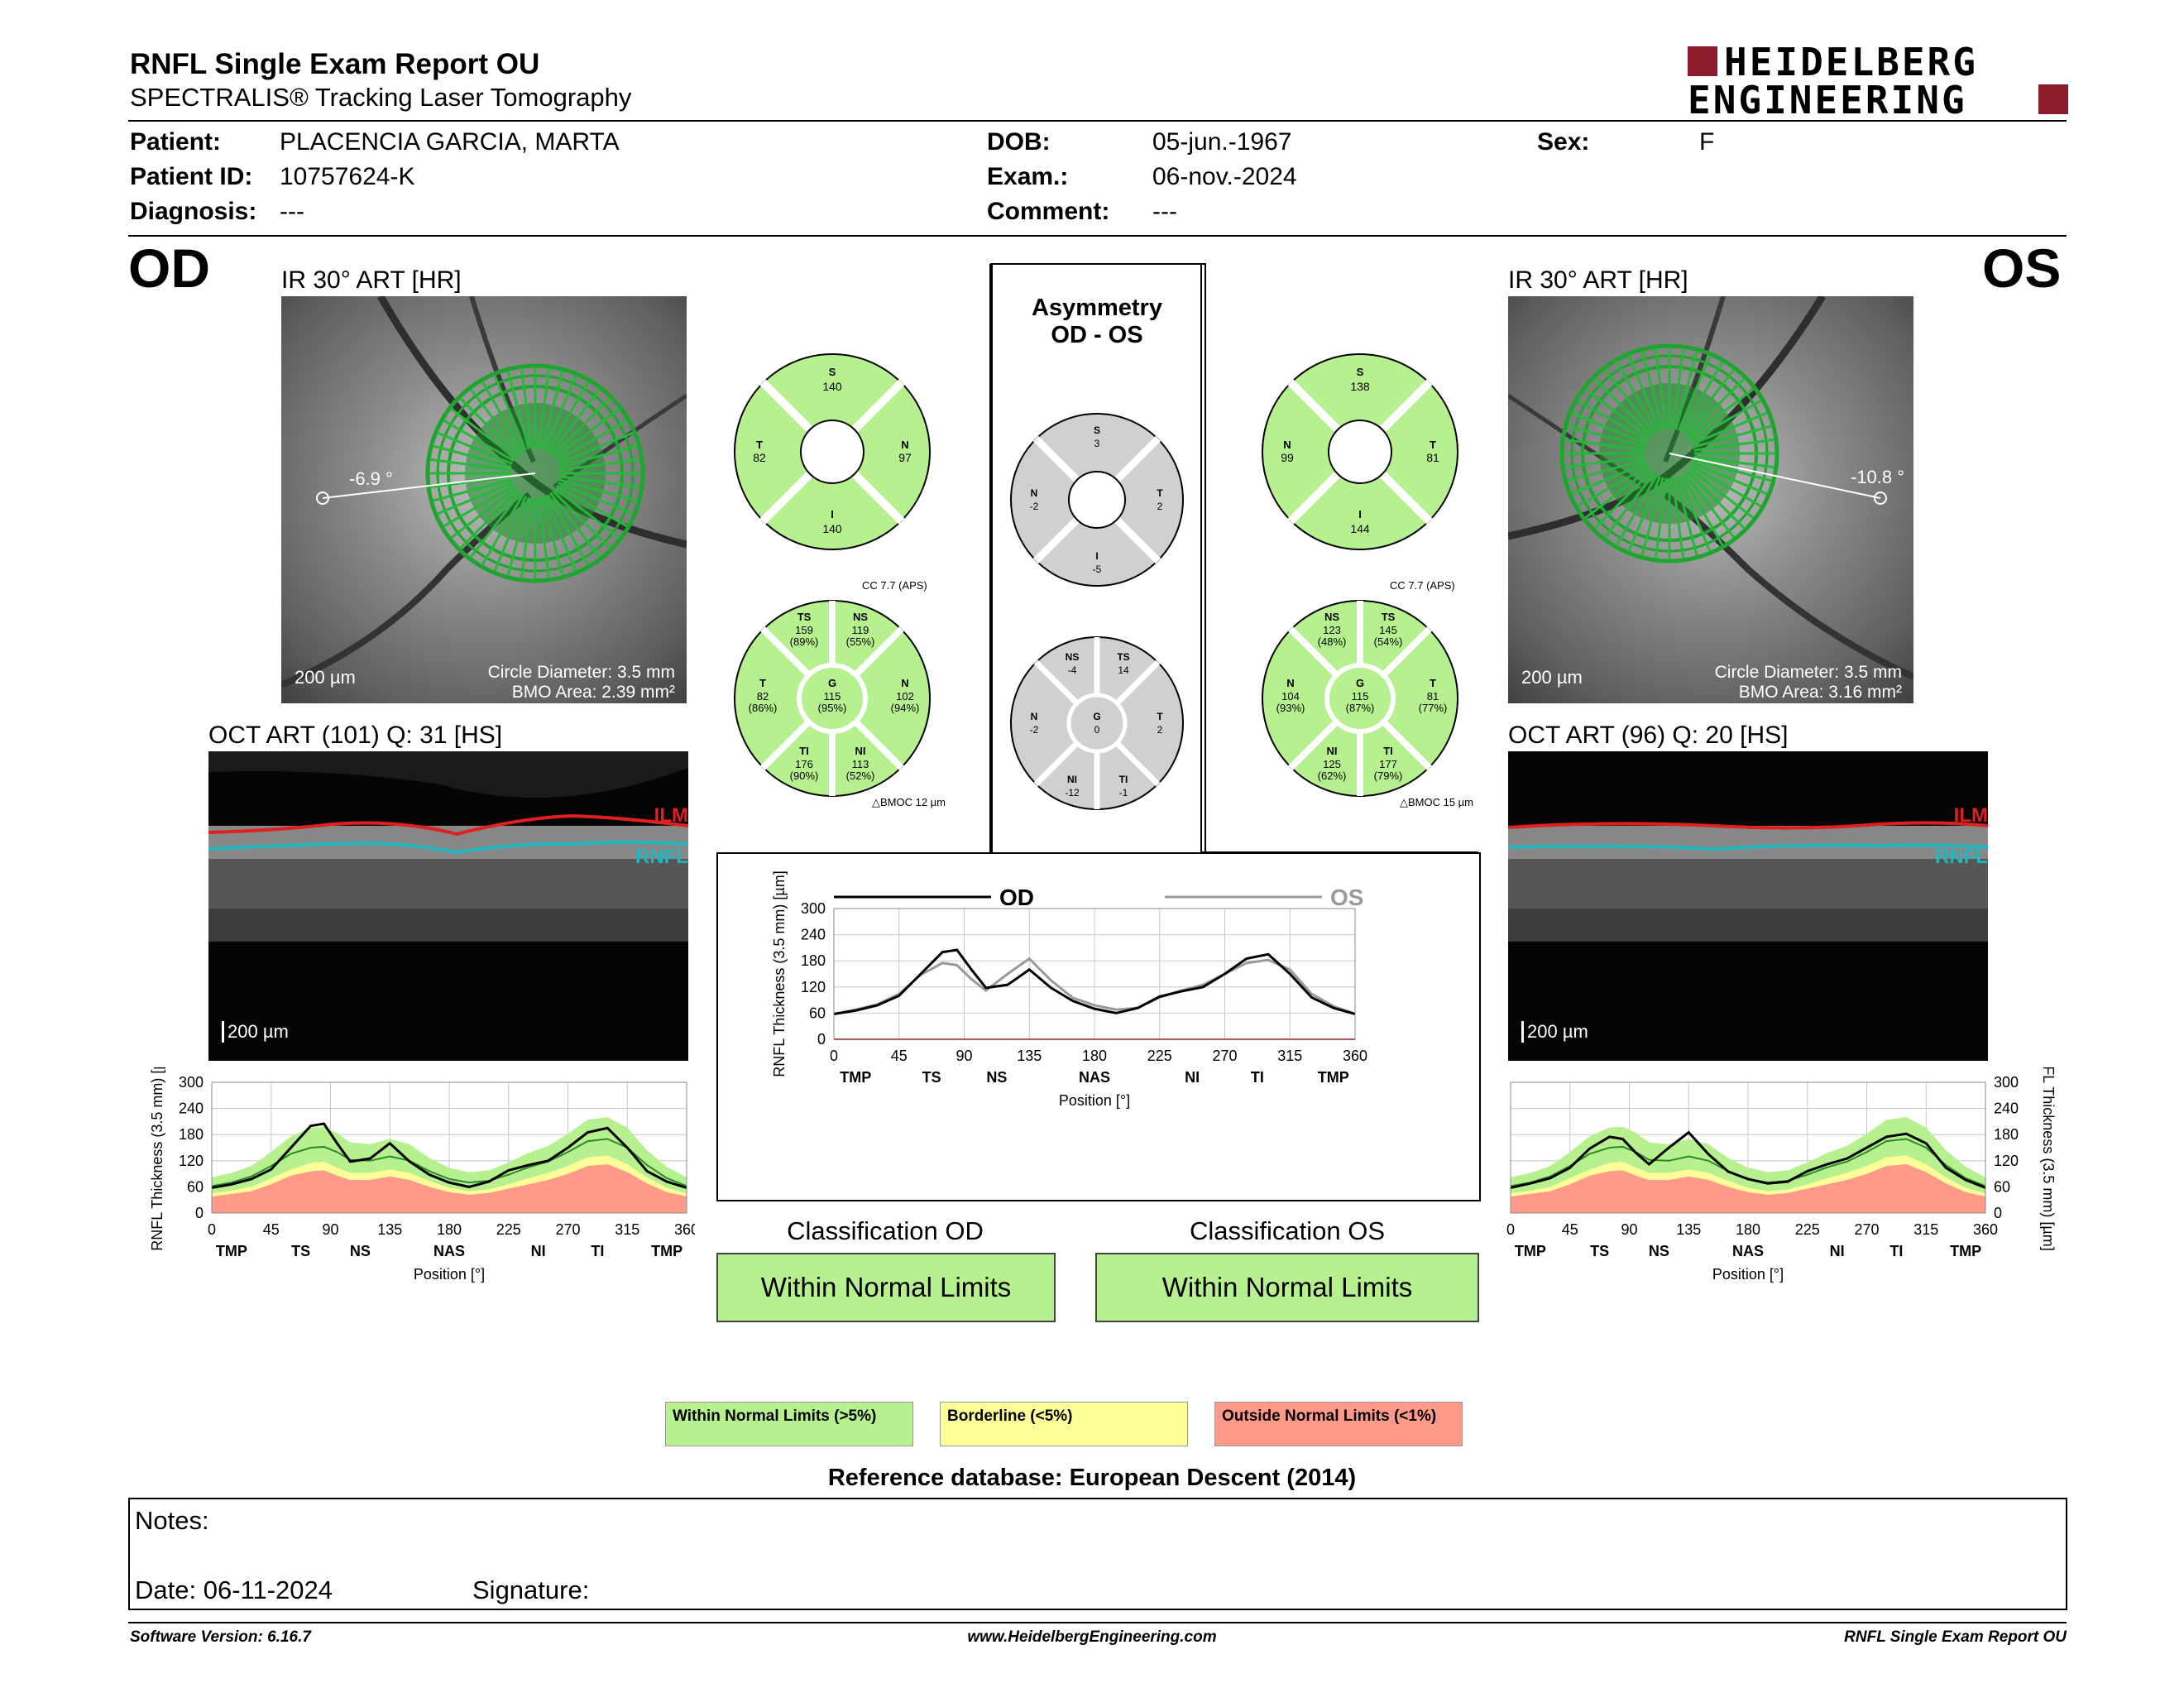 This screenshot has width=2184, height=1688. I want to click on asymmetry-sector-diagram: NS -4 TS 14 N -2 G 0 T 2 NI -12 TI -1, so click(1097, 723).